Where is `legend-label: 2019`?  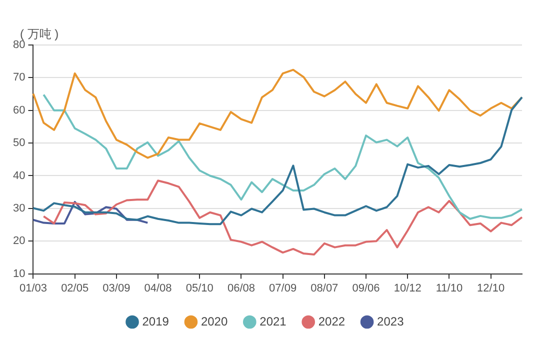
legend-label: 2019 is located at coordinates (156, 321).